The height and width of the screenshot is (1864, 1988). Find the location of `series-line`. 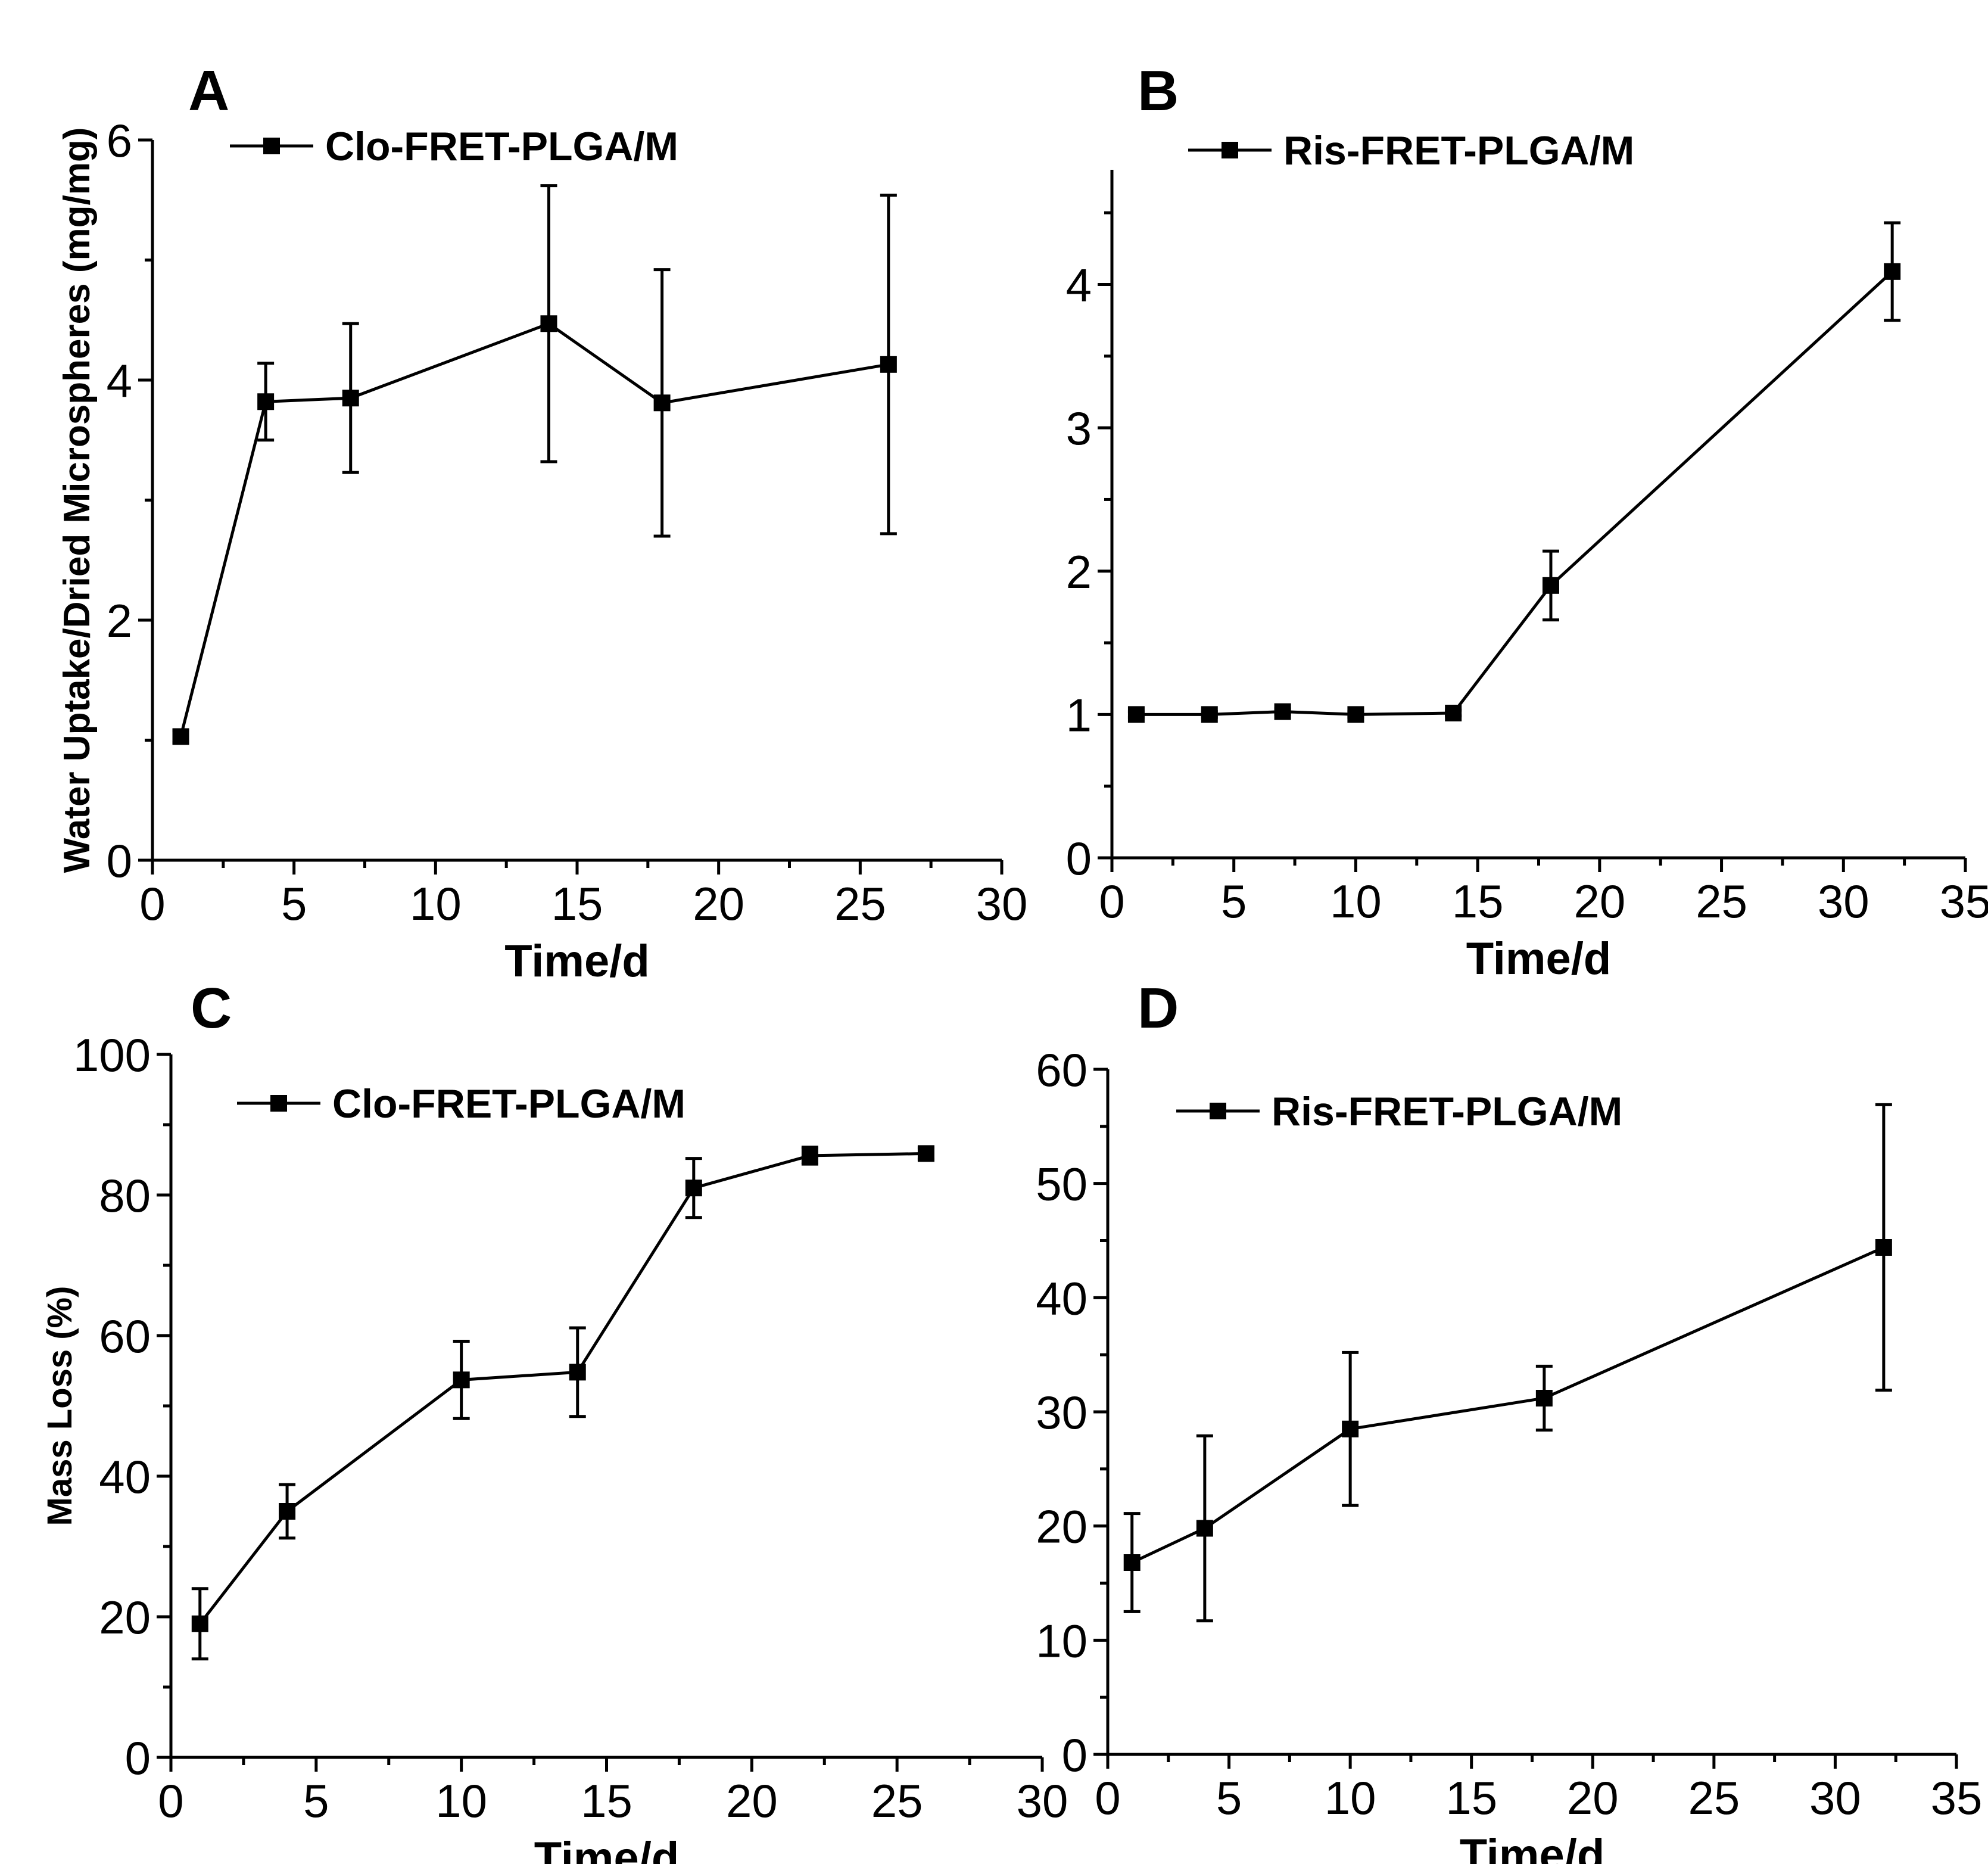

series-line is located at coordinates (534, 529).